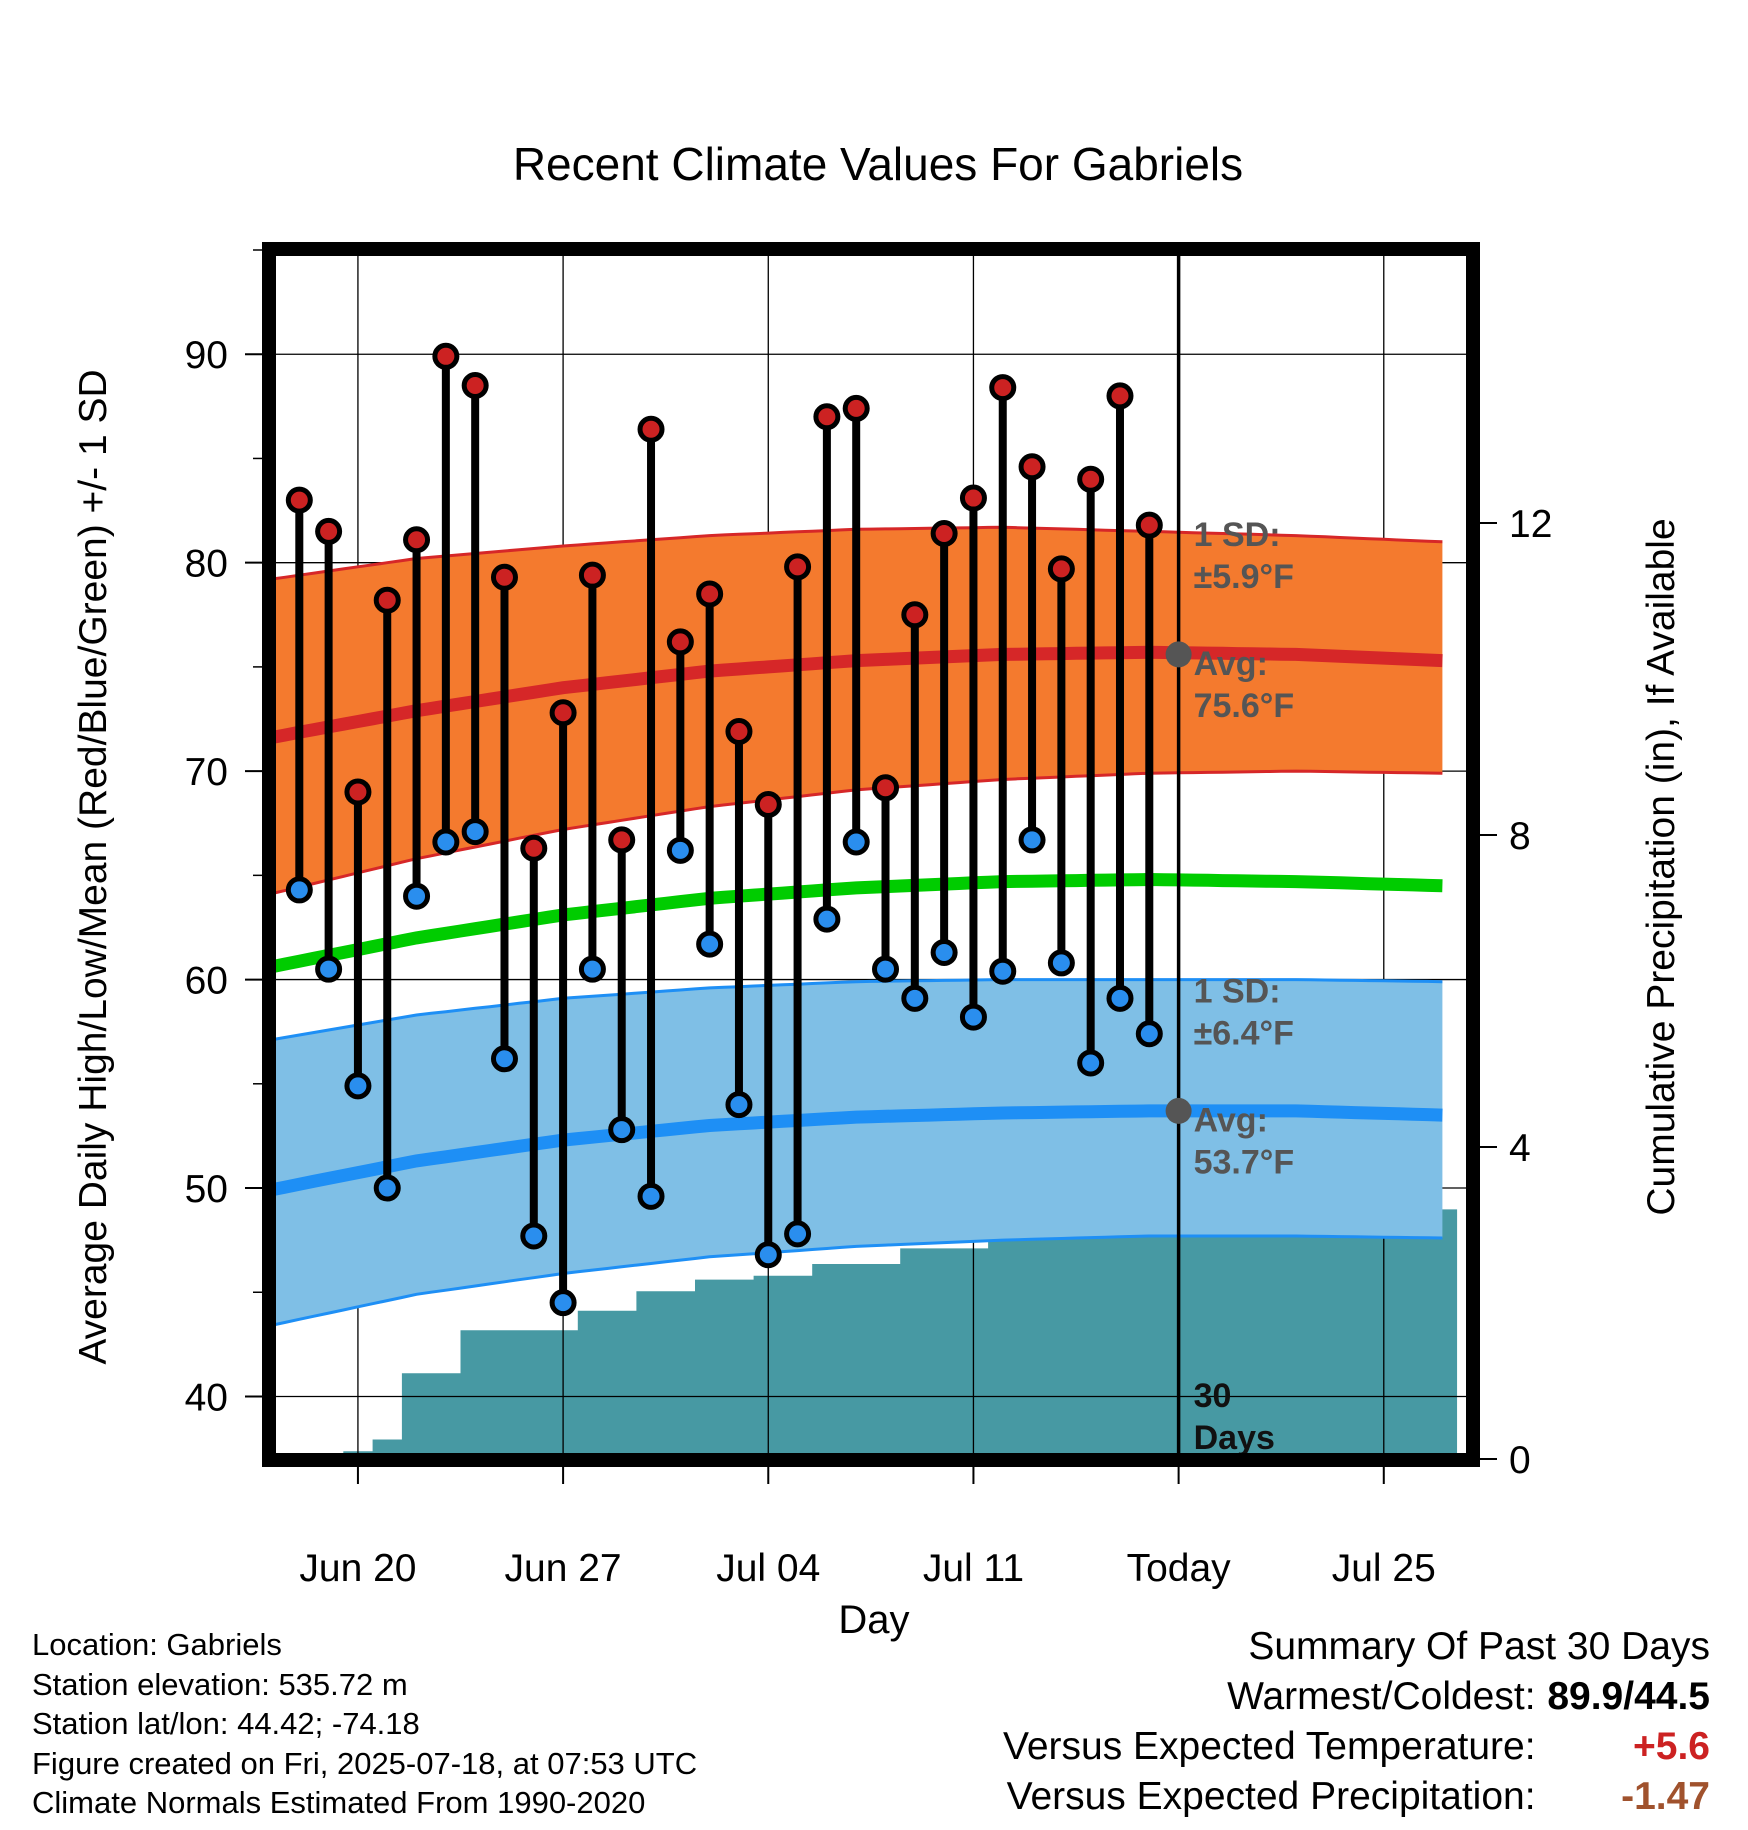 The height and width of the screenshot is (1830, 1748). What do you see at coordinates (768, 1568) in the screenshot?
I see `x-tick-label: Jul 04` at bounding box center [768, 1568].